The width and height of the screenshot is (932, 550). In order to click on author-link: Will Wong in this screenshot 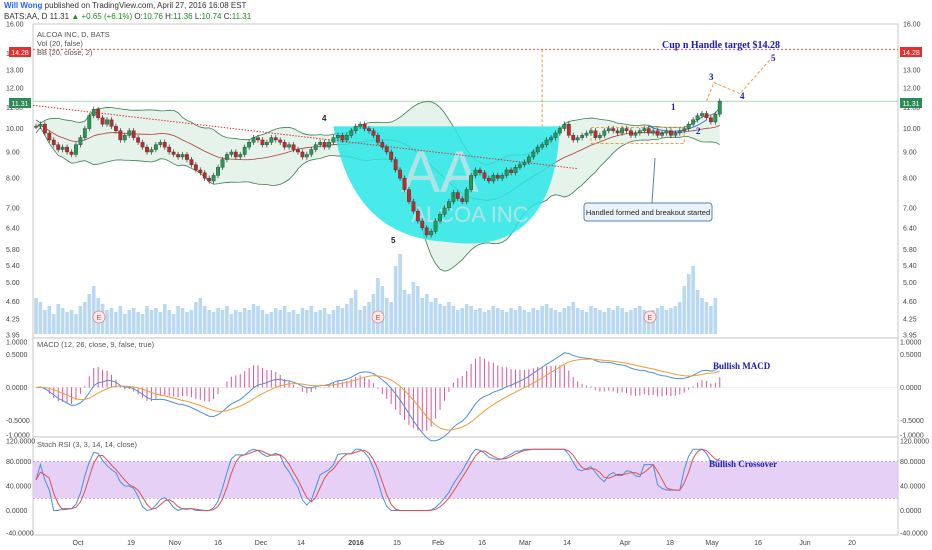, I will do `click(23, 5)`.